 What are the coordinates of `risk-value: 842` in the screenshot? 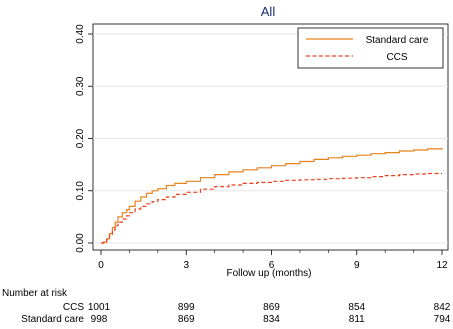 It's located at (442, 307).